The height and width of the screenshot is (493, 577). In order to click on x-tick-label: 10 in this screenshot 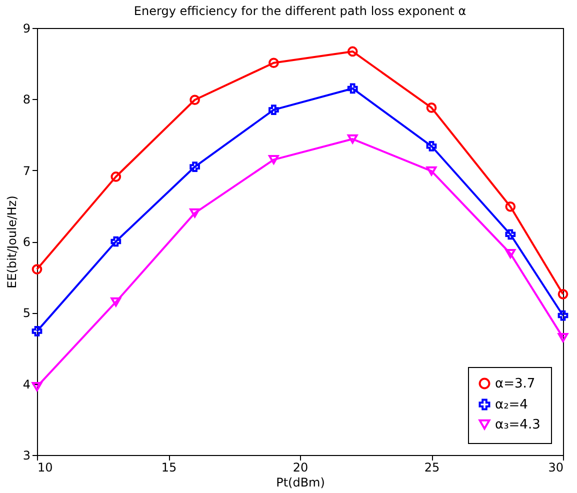, I will do `click(45, 467)`.